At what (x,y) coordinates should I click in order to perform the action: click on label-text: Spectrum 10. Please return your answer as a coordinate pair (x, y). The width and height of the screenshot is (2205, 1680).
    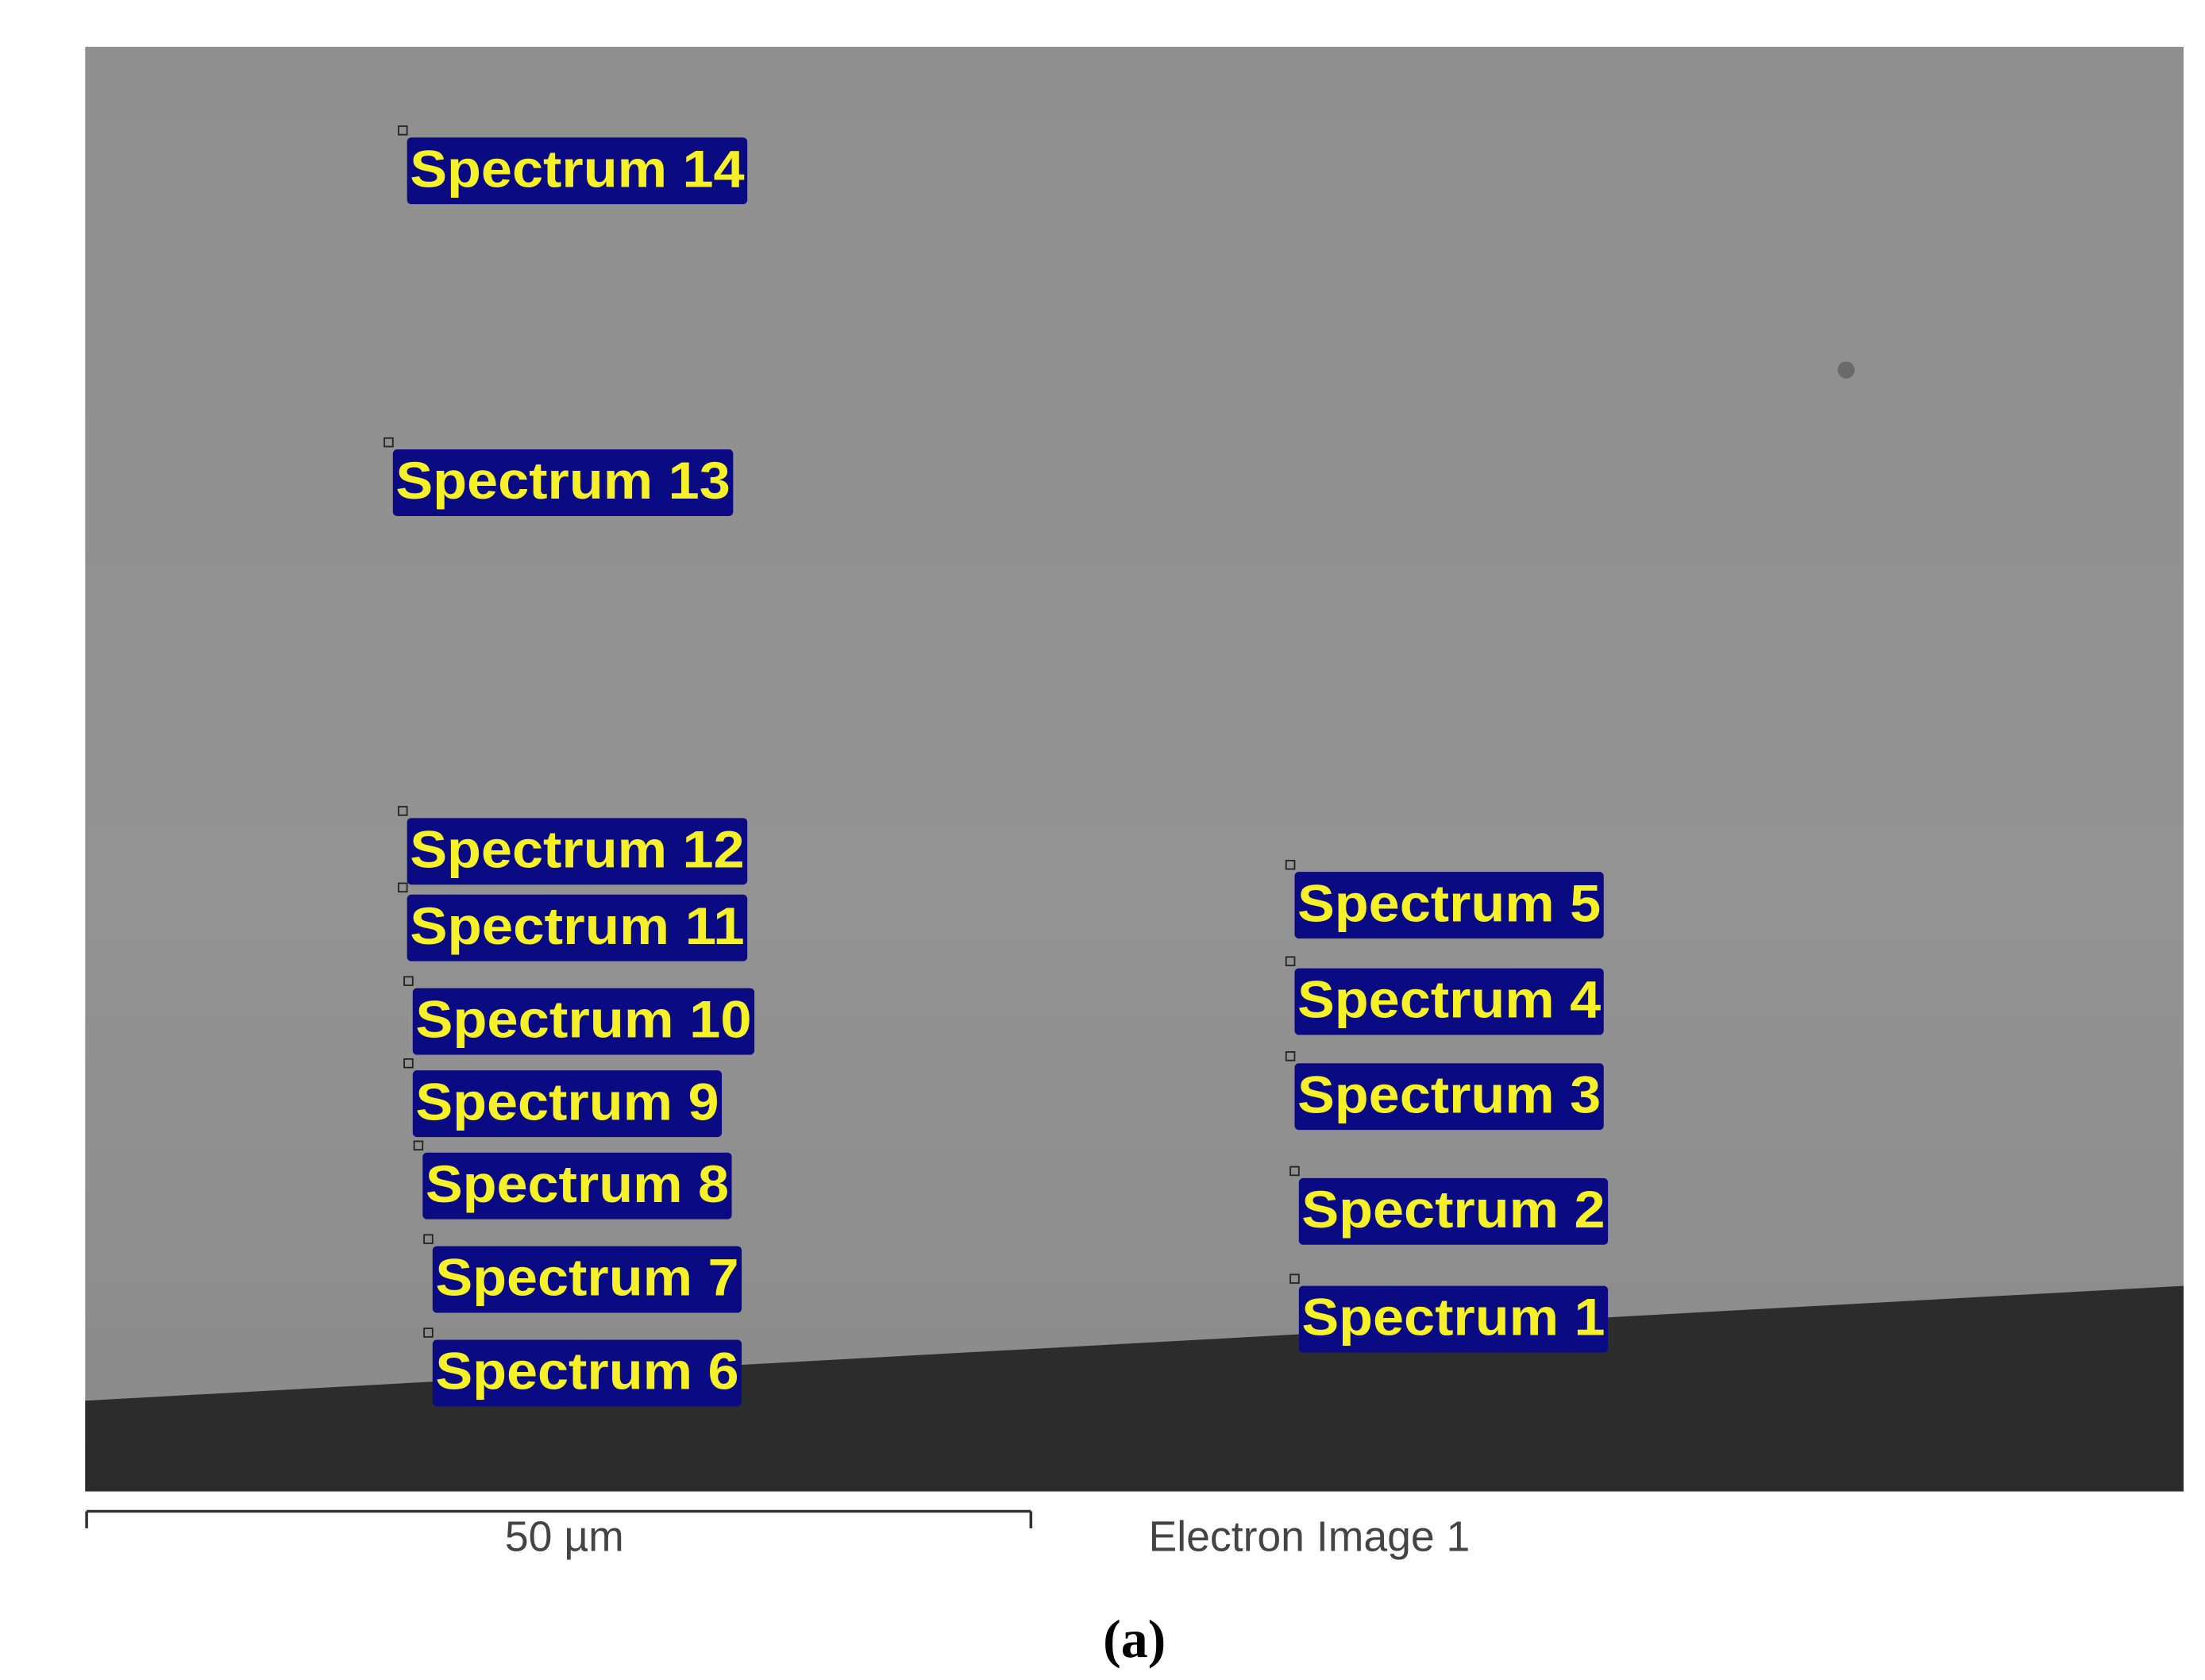
    Looking at the image, I should click on (583, 1019).